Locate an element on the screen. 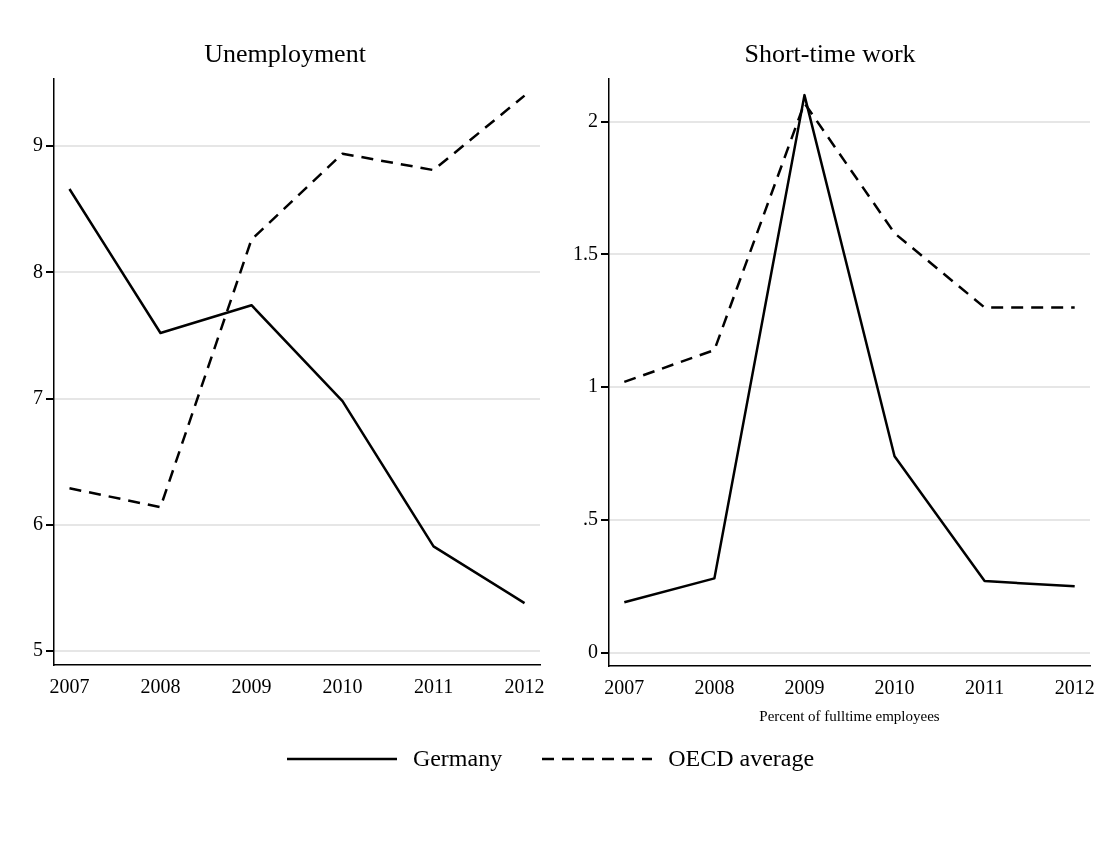 The image size is (1101, 852). legend-label: Germany is located at coordinates (457, 758).